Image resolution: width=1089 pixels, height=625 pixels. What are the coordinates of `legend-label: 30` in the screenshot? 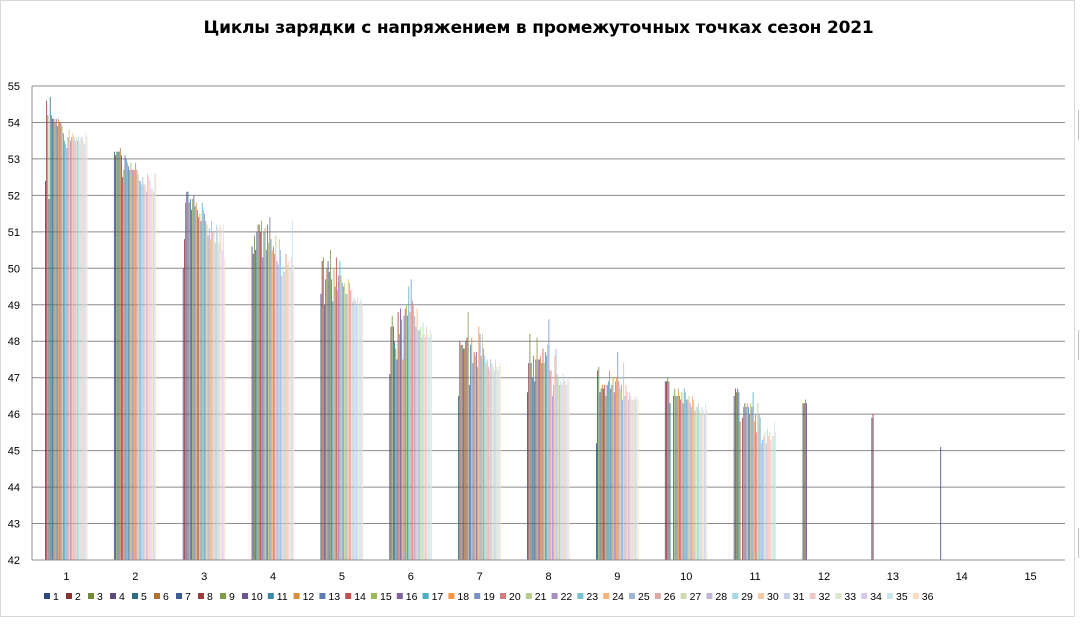 It's located at (773, 597).